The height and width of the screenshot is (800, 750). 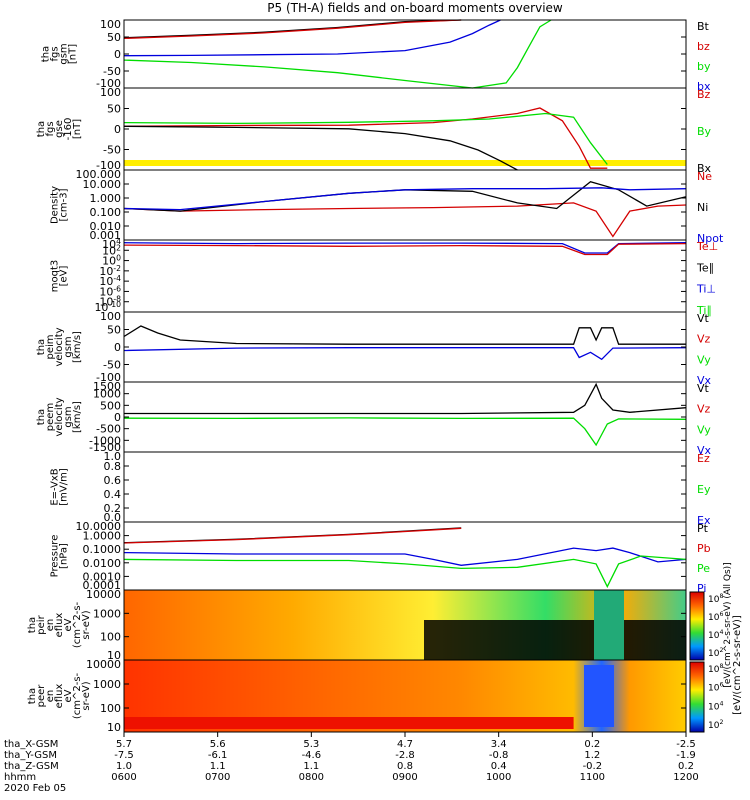 What do you see at coordinates (704, 548) in the screenshot?
I see `legend-pb: Pb` at bounding box center [704, 548].